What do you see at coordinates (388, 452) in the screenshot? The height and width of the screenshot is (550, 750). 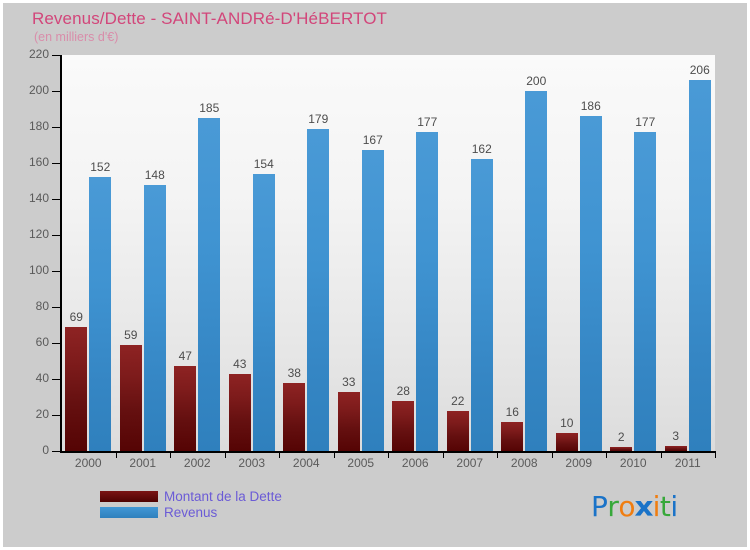 I see `x-axis-line` at bounding box center [388, 452].